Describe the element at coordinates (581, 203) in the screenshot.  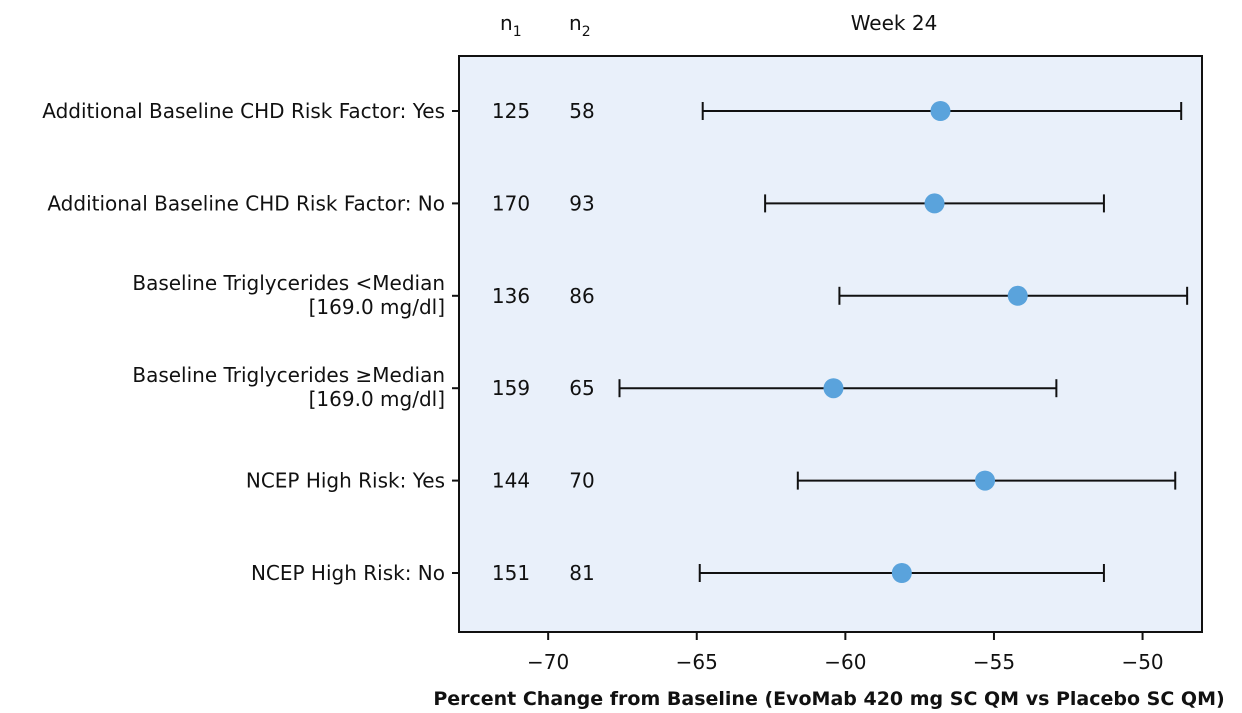
I see `n2-value: 93` at that location.